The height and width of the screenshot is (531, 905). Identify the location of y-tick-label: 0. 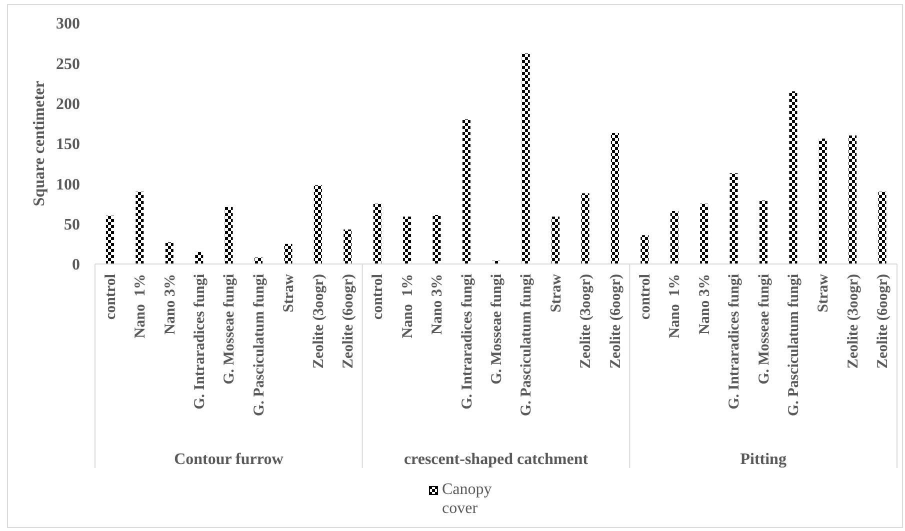
(76, 265).